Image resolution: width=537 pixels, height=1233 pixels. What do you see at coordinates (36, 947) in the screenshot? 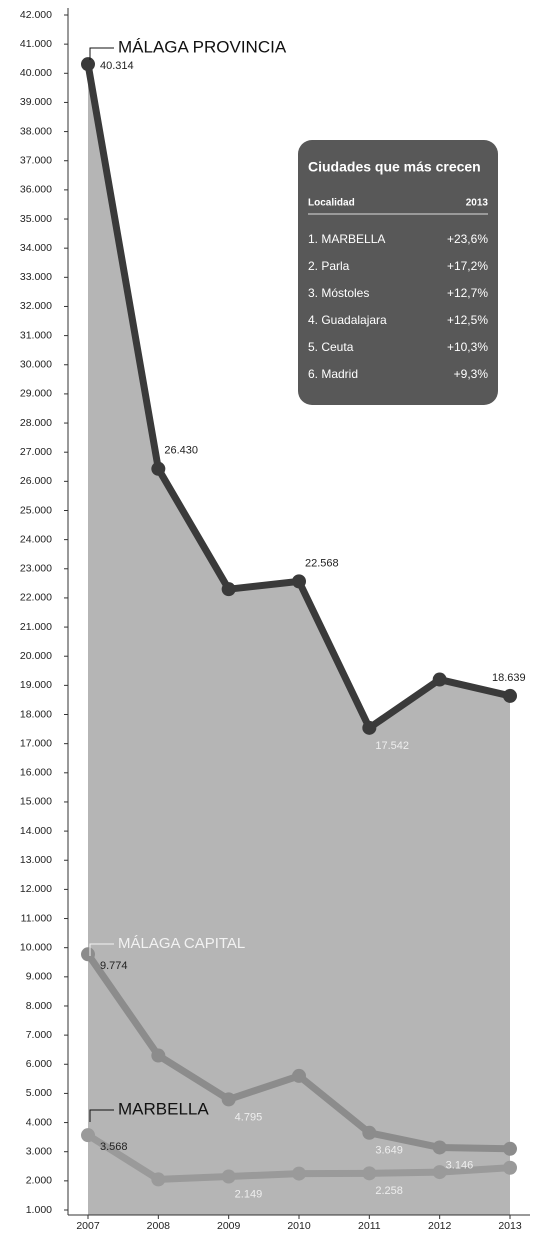
I see `y-tick-label: 10.000` at bounding box center [36, 947].